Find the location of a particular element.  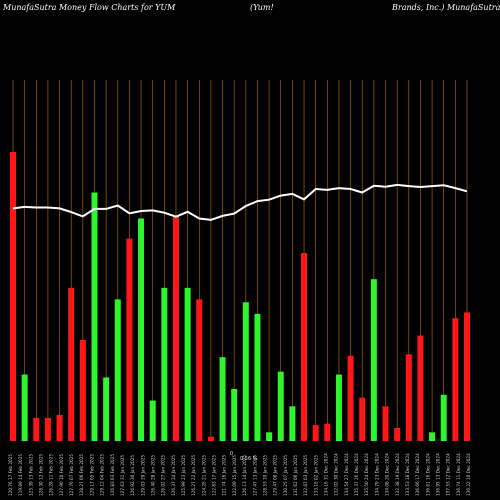

x-tick-label: 133.16 02 Jan 2025 is located at coordinates (315, 475).